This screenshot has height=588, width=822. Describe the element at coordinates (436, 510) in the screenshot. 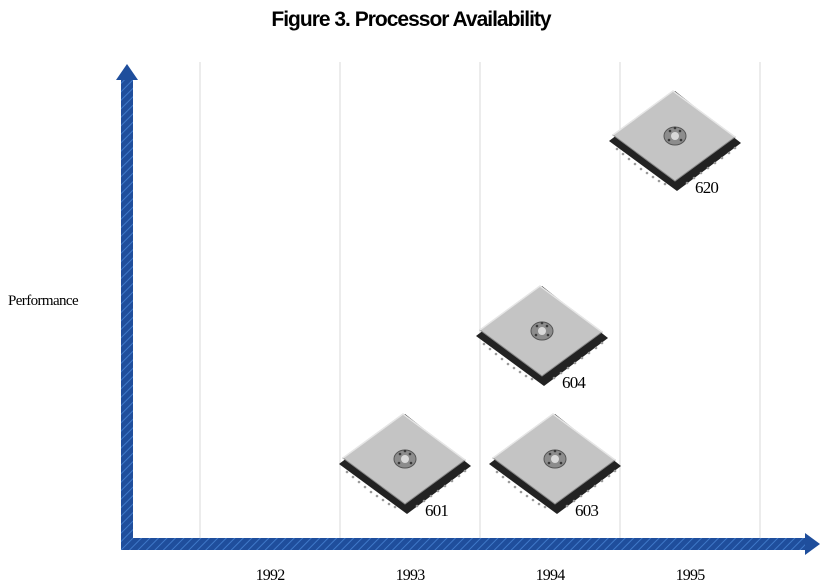

I see `processor-label: 601` at that location.